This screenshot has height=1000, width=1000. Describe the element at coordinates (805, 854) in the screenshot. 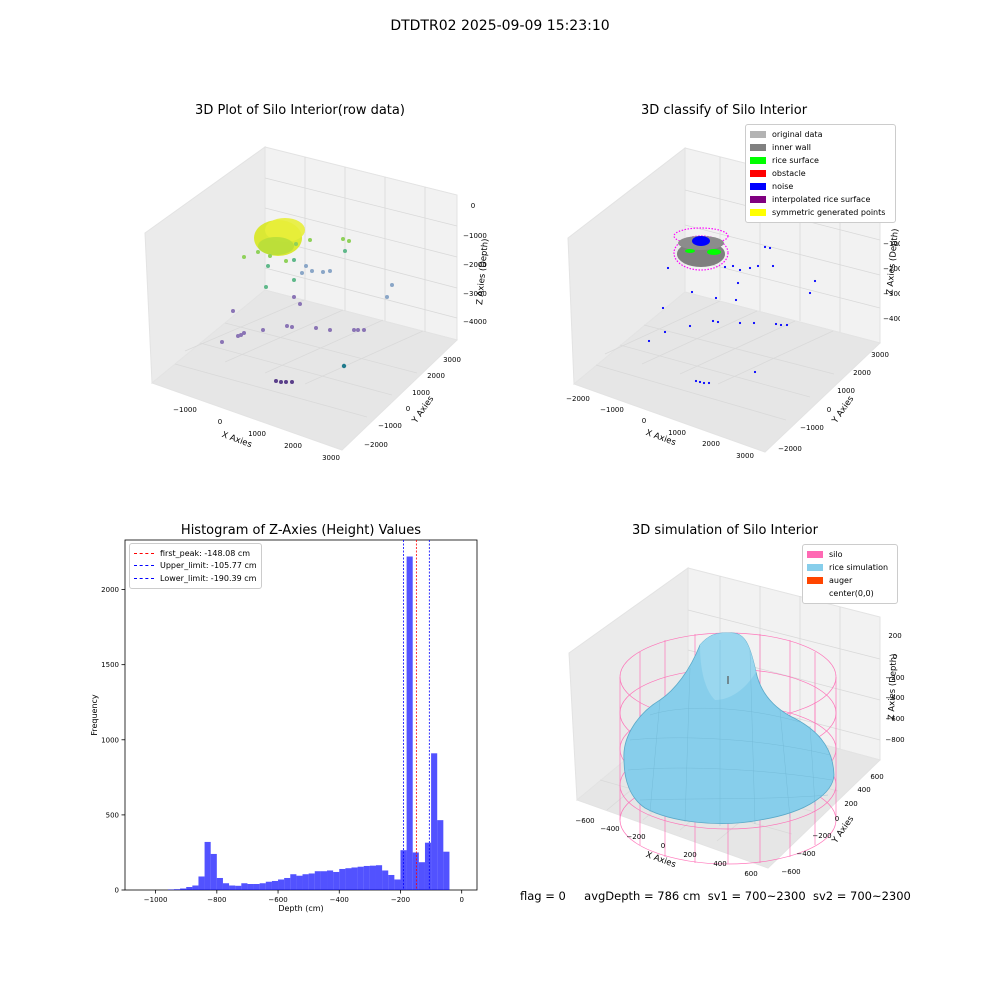

I see `simulation-ytick: −400` at that location.